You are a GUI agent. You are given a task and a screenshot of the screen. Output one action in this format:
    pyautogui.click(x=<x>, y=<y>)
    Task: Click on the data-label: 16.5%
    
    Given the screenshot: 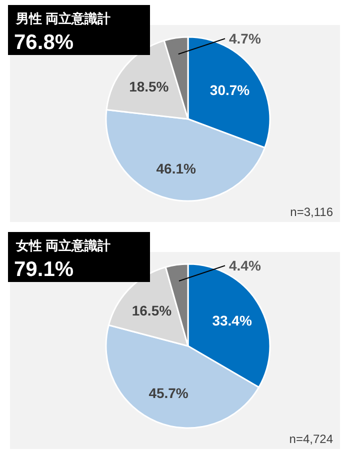 What is the action you would take?
    pyautogui.click(x=152, y=310)
    